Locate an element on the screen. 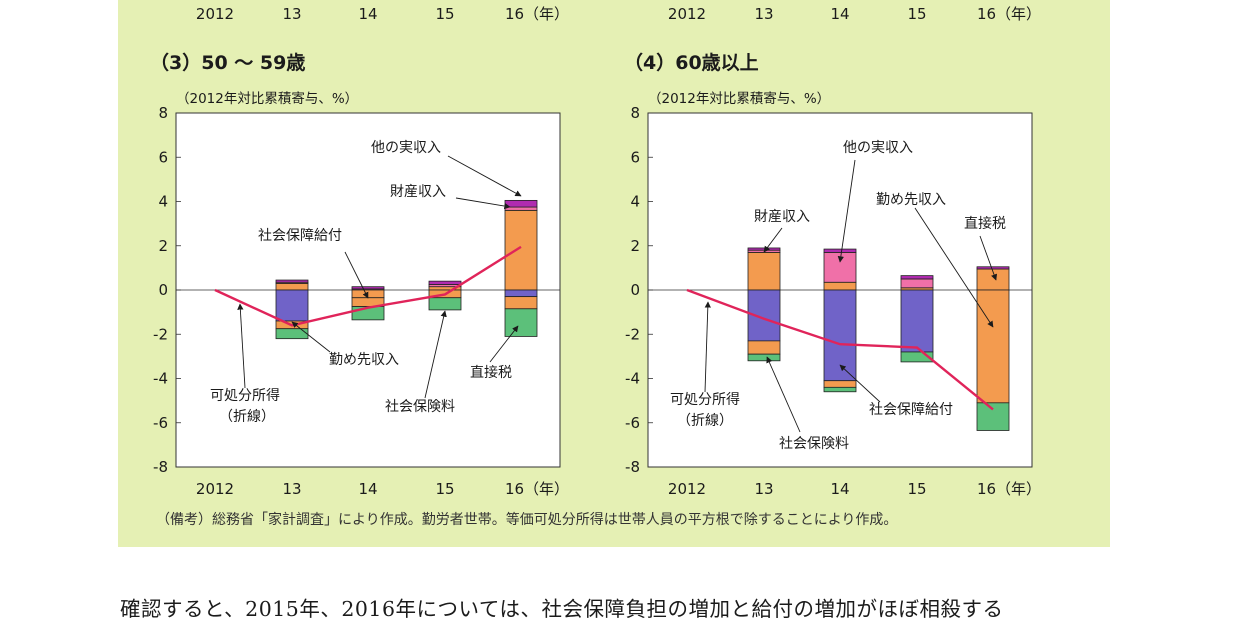 The image size is (1241, 622). annotation-label: （折線） is located at coordinates (705, 421).